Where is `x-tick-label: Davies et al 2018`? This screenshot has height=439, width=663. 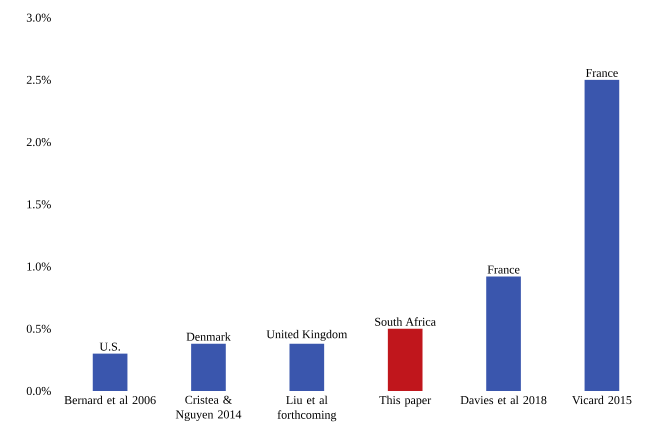 x-tick-label: Davies et al 2018 is located at coordinates (503, 400).